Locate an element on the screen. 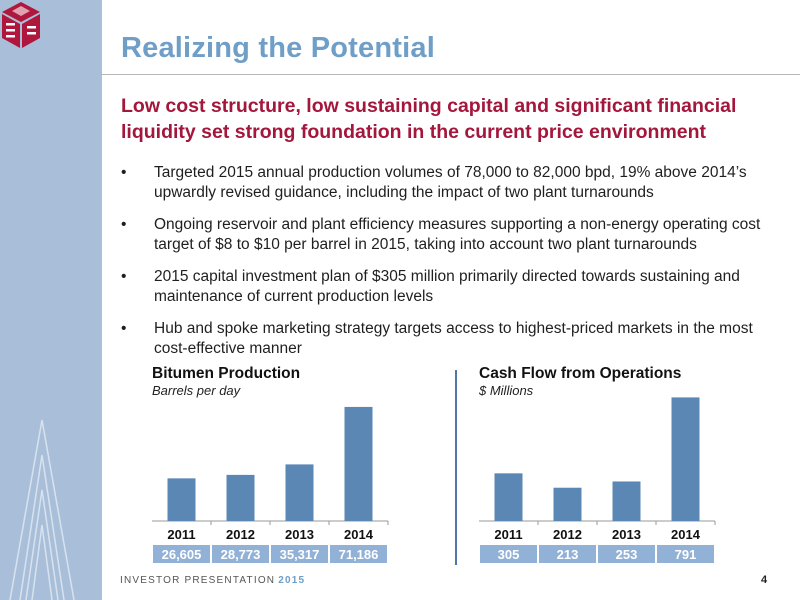 The width and height of the screenshot is (800, 600). data-label: 253 is located at coordinates (627, 554).